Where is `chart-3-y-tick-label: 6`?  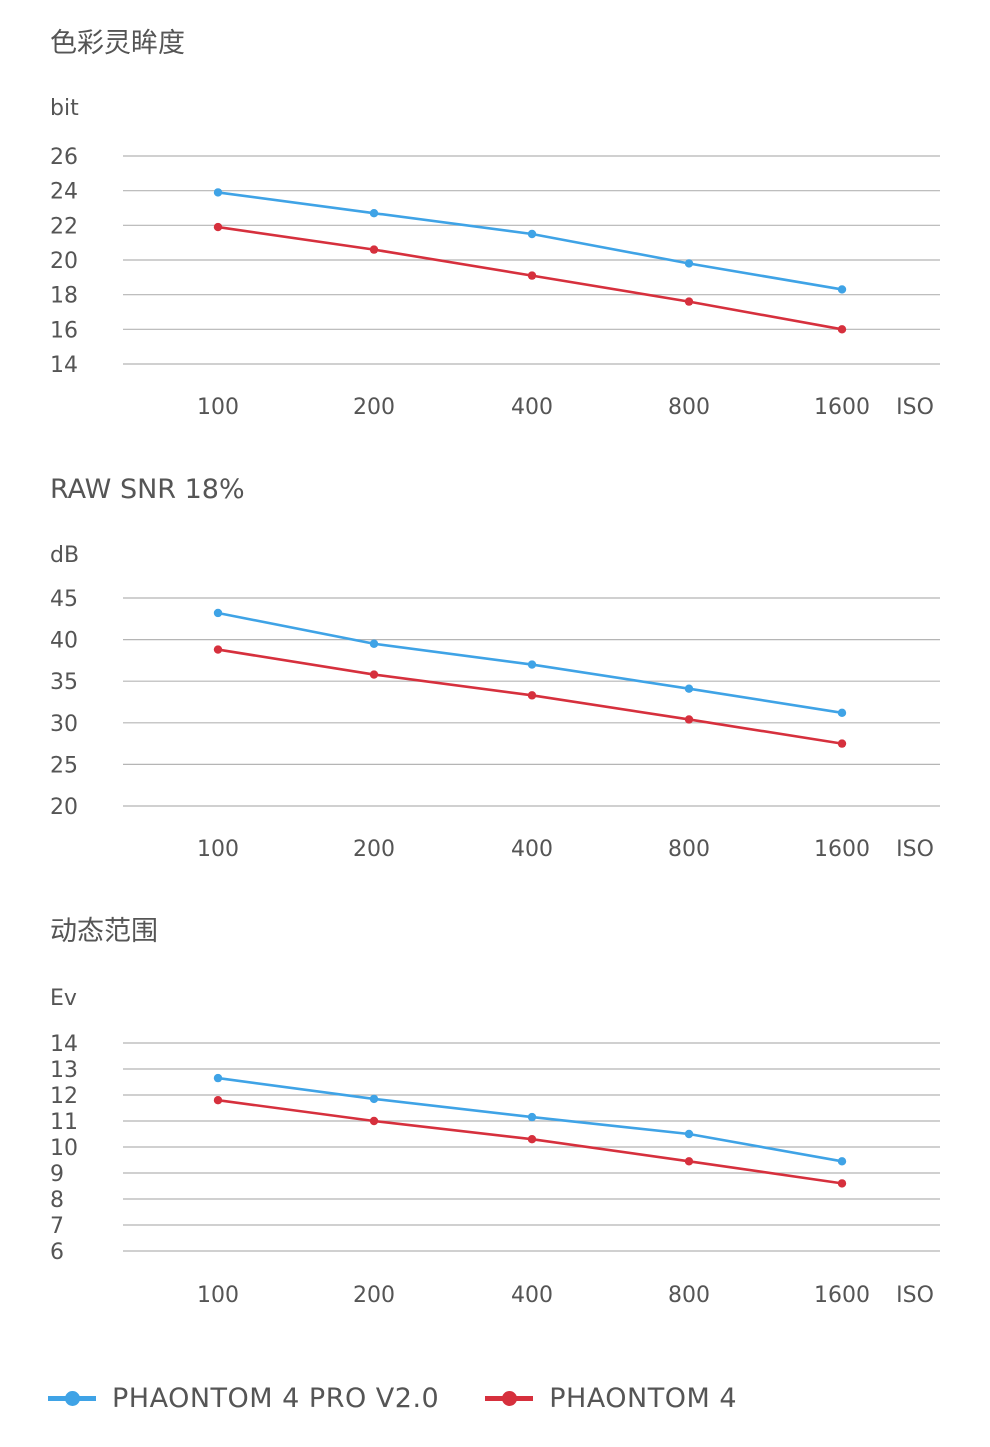
chart-3-y-tick-label: 6 is located at coordinates (57, 1252).